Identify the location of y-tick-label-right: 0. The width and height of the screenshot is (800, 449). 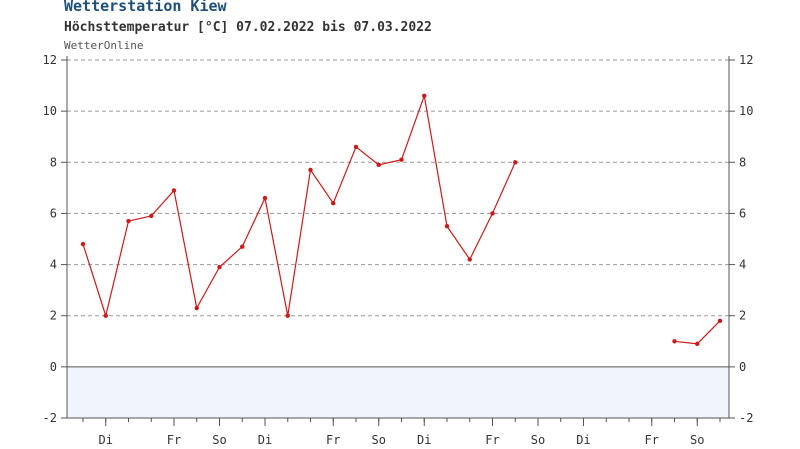
(742, 367).